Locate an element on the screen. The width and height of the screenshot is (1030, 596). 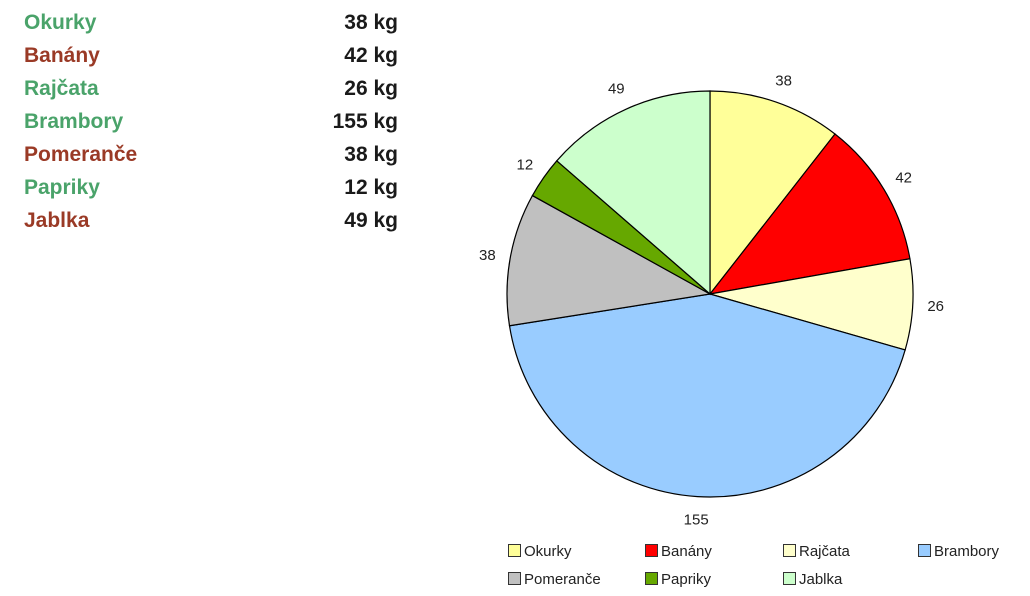
row-label: Rajčata is located at coordinates (61, 88).